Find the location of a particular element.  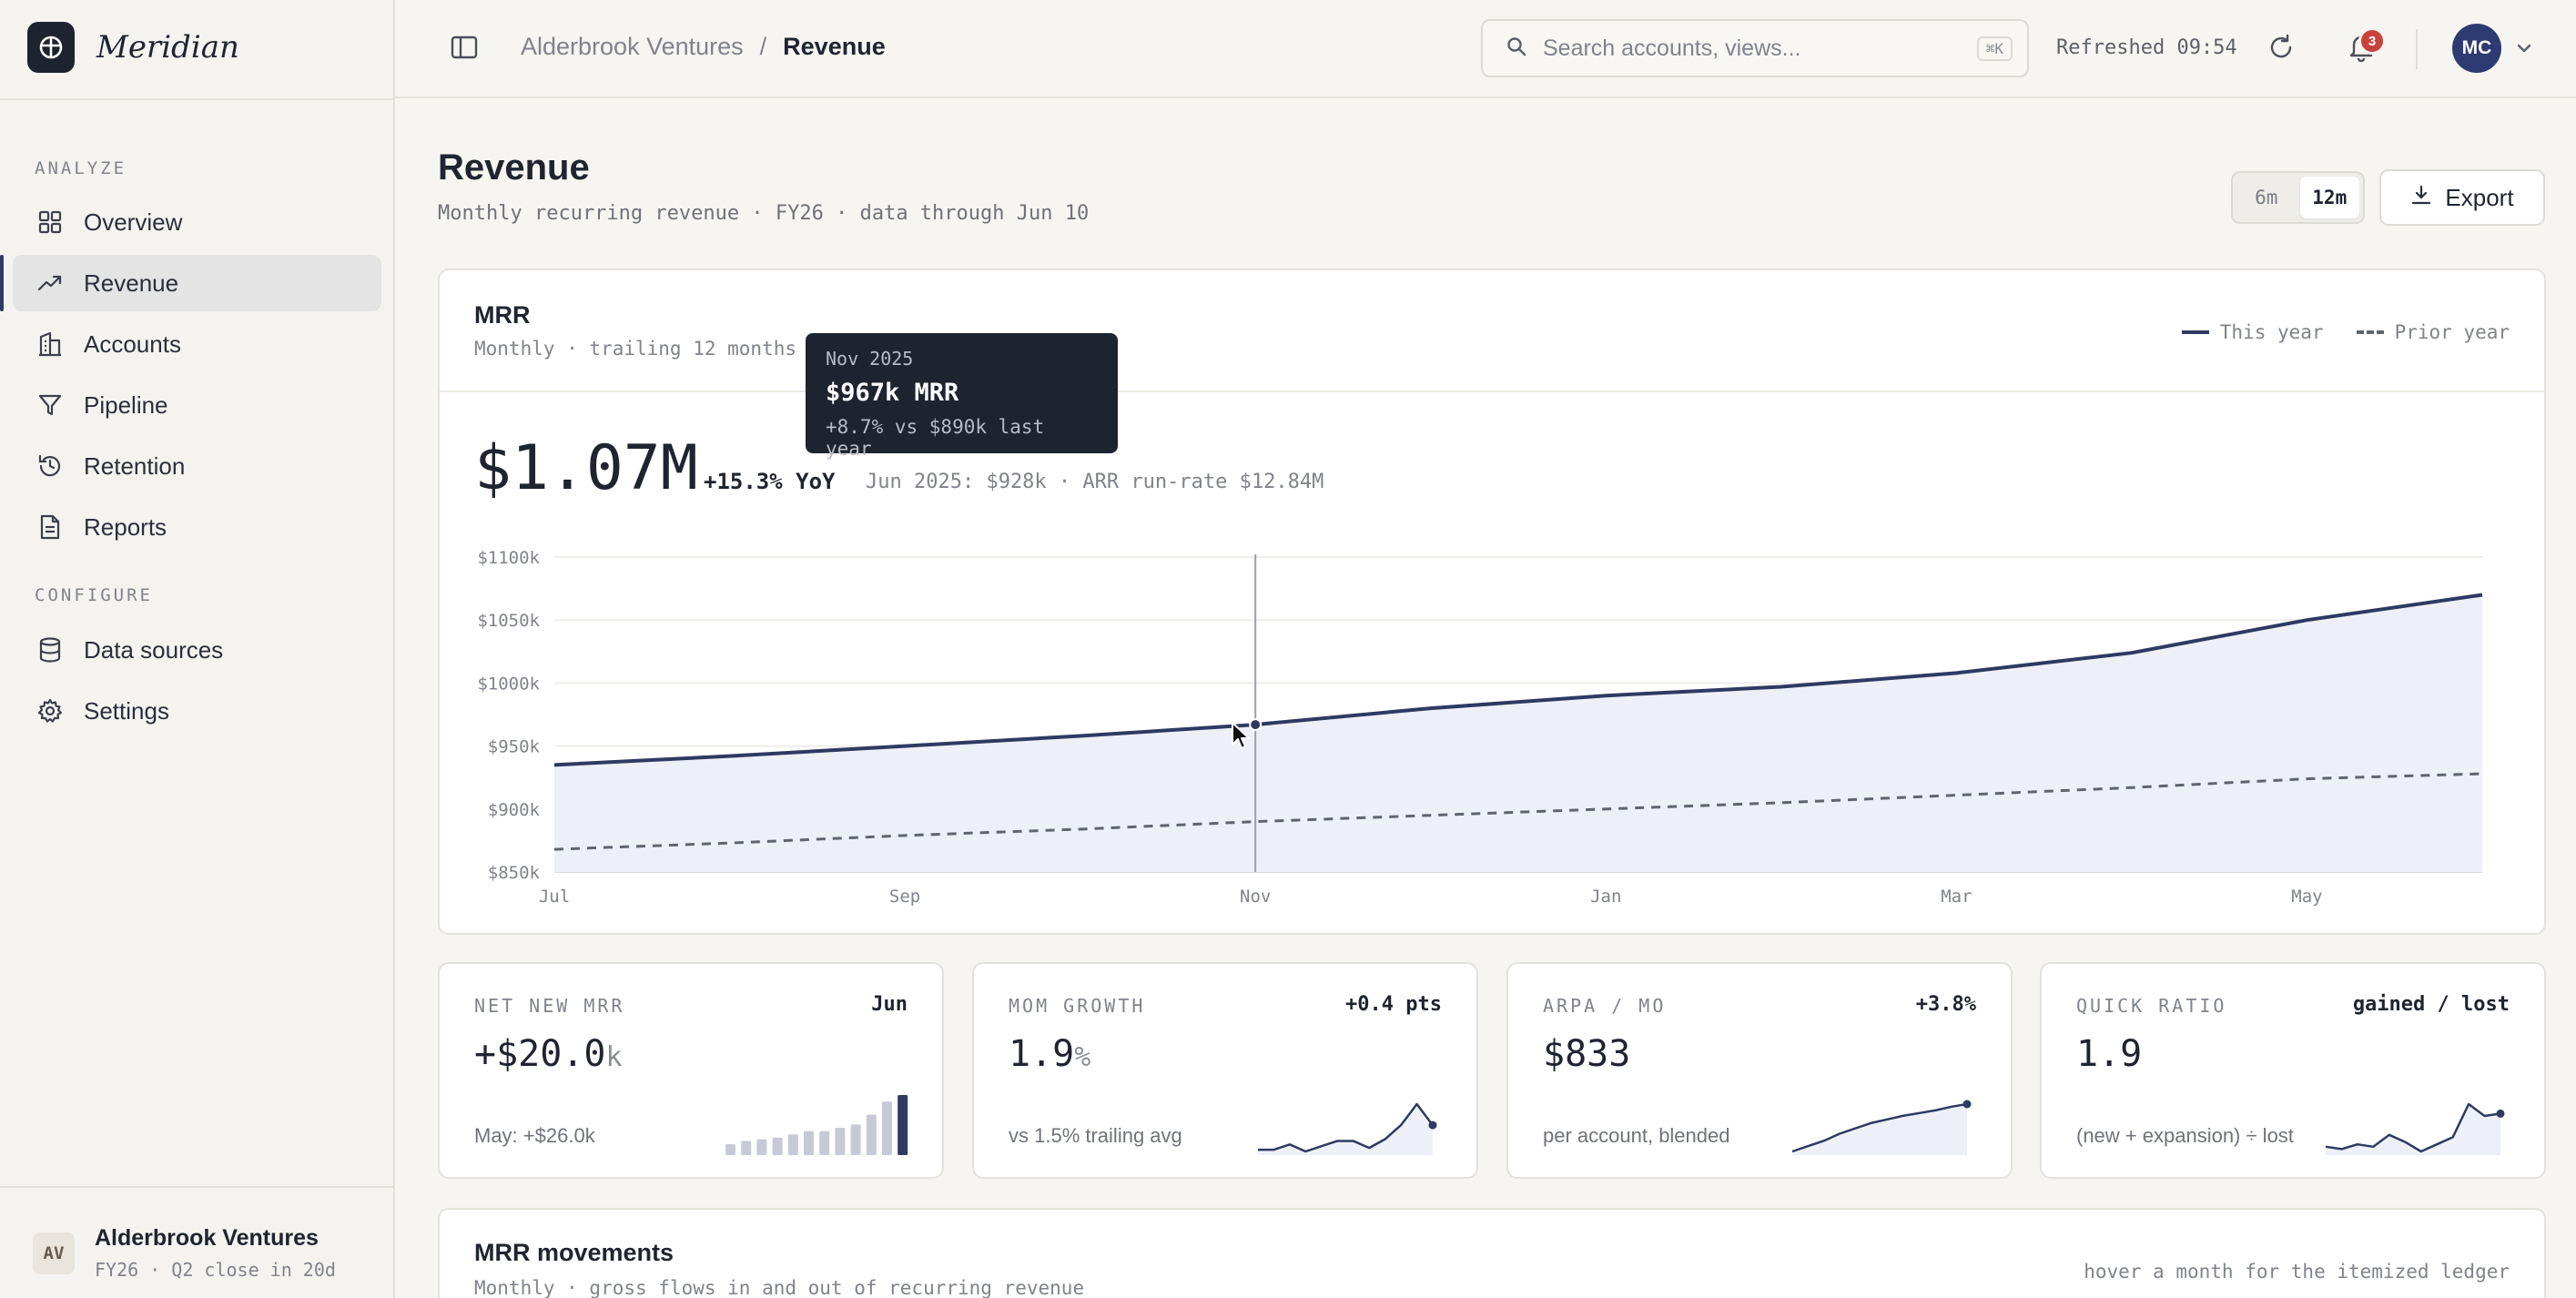

export-button: Export is located at coordinates (2462, 198).